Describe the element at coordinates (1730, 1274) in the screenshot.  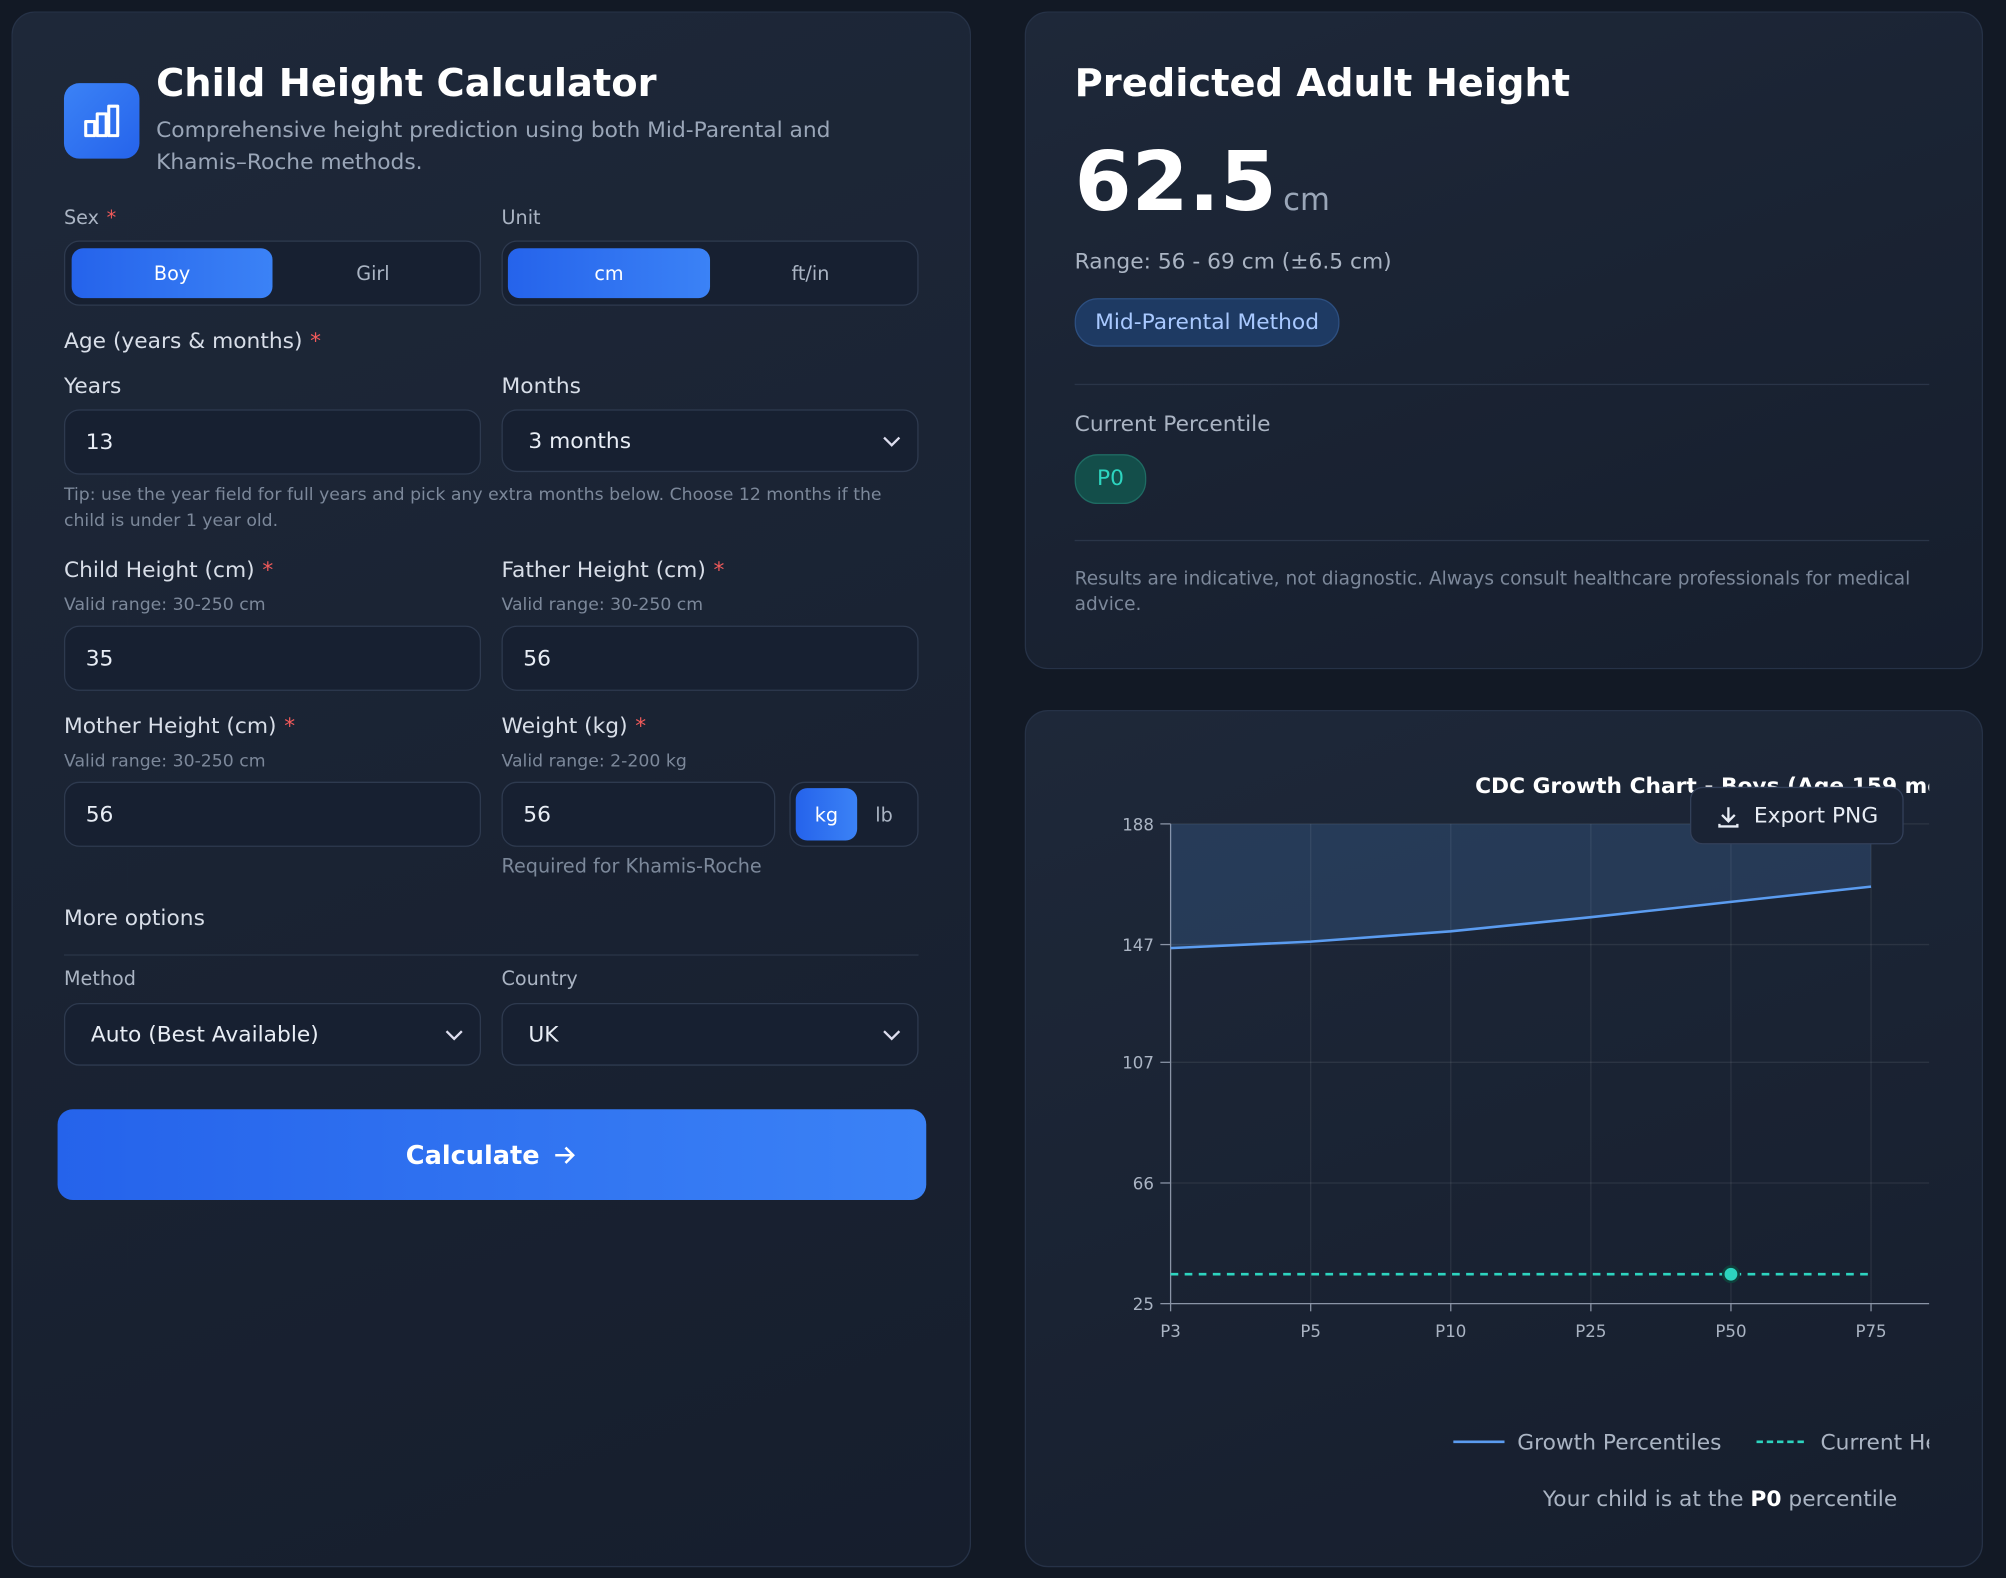
I see `current-point` at that location.